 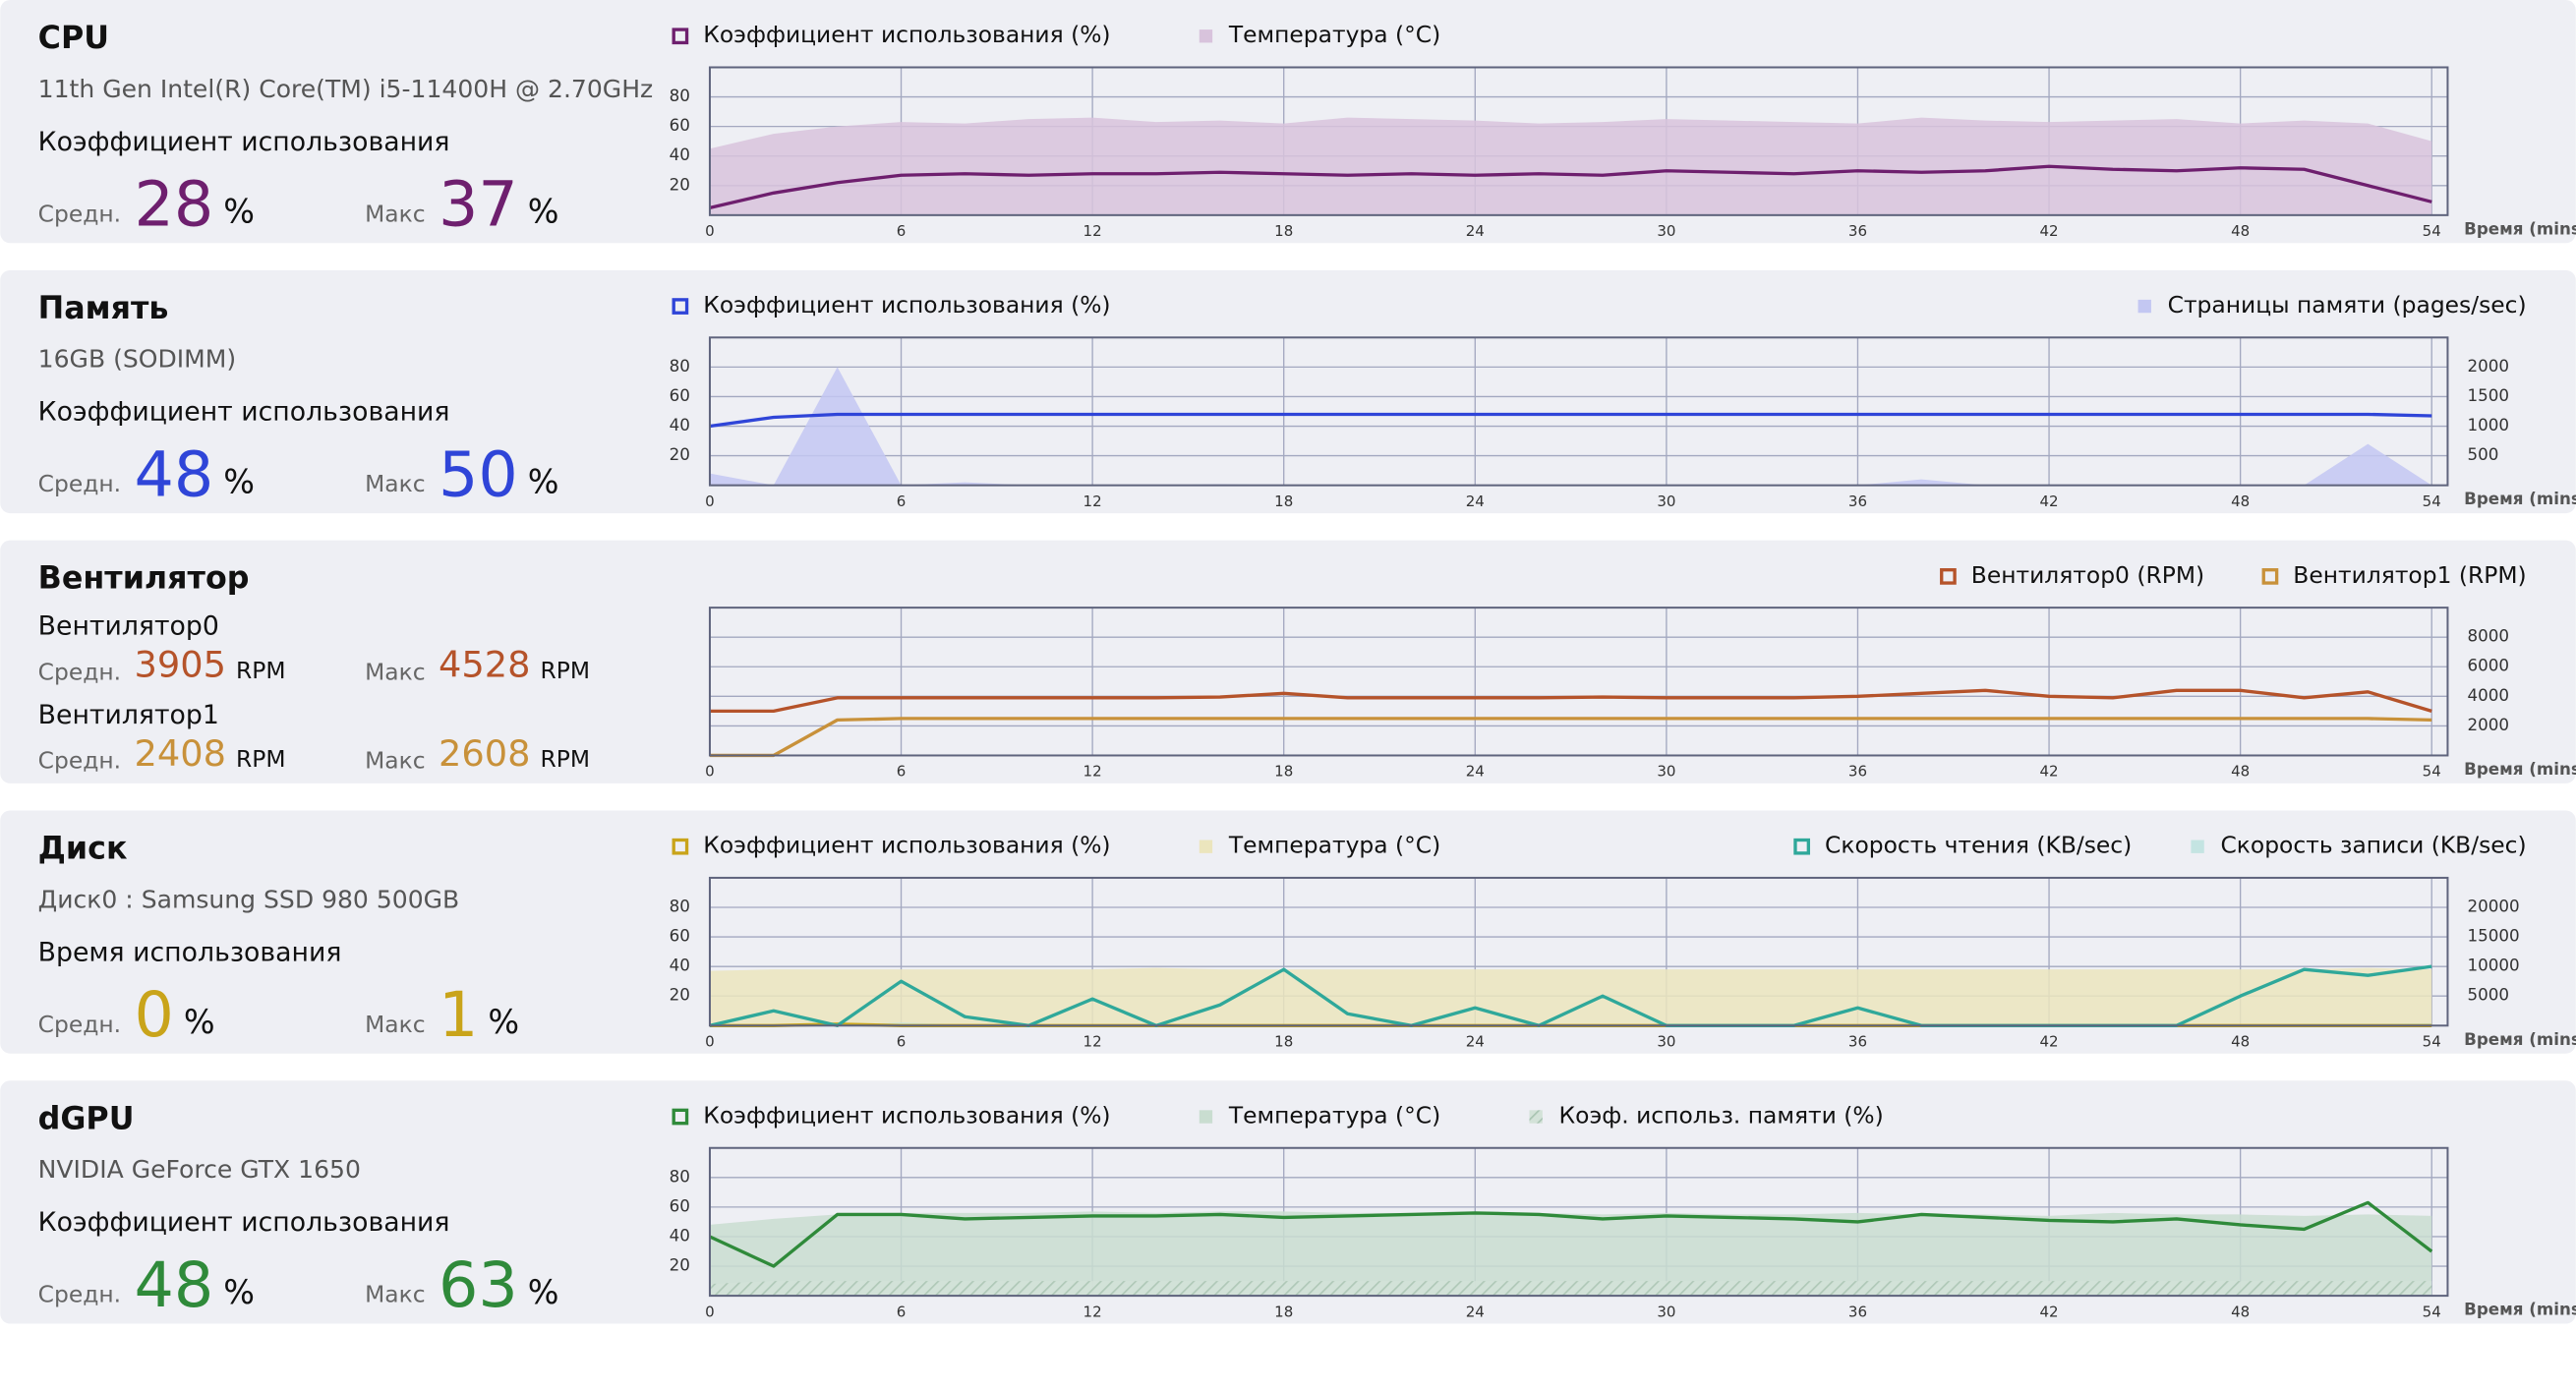 I want to click on y2-tick-label: 500, so click(x=2482, y=454).